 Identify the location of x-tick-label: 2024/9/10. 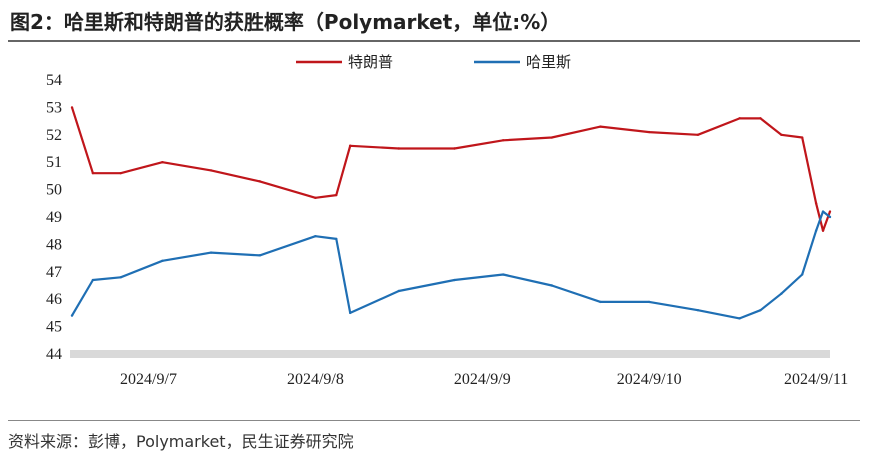
(649, 379).